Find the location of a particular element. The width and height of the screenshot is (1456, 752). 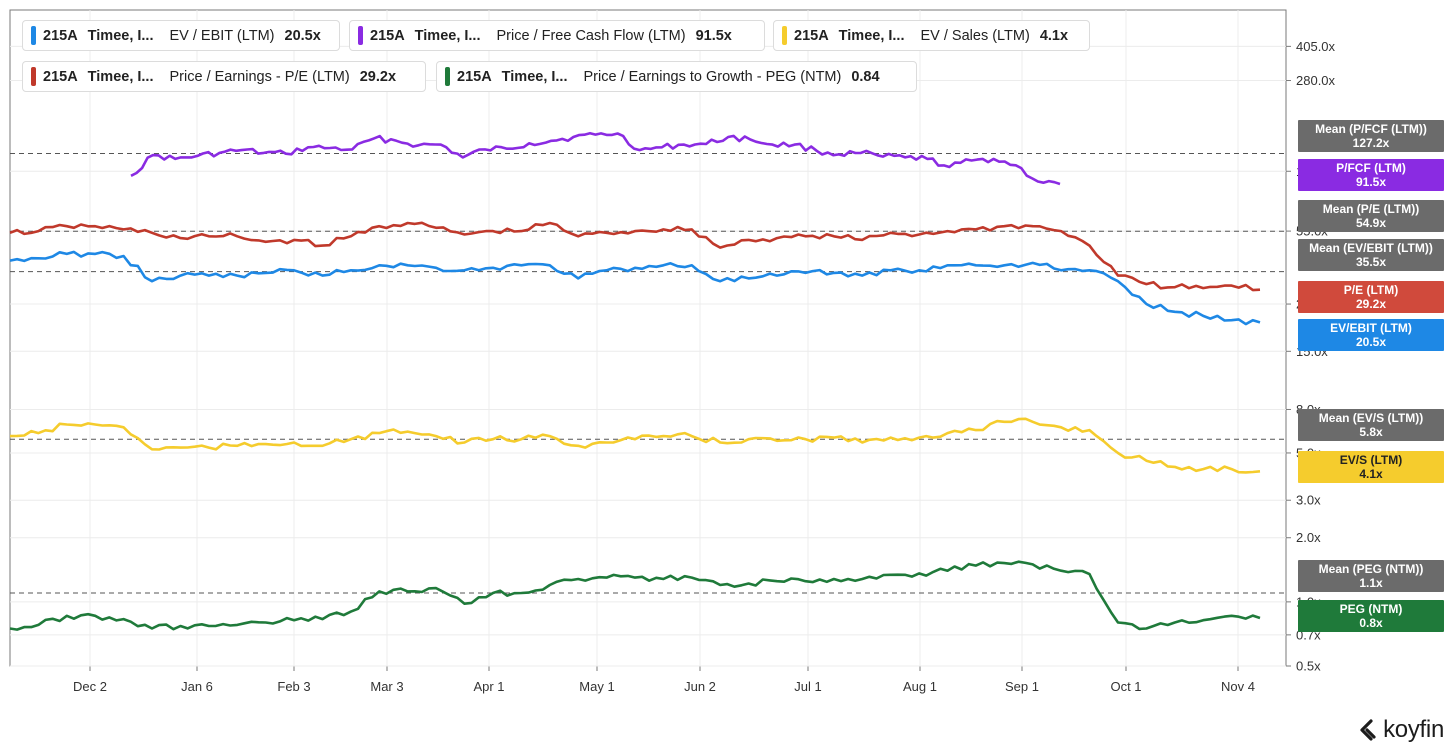

y-tick-label: 2.0x is located at coordinates (1308, 537).